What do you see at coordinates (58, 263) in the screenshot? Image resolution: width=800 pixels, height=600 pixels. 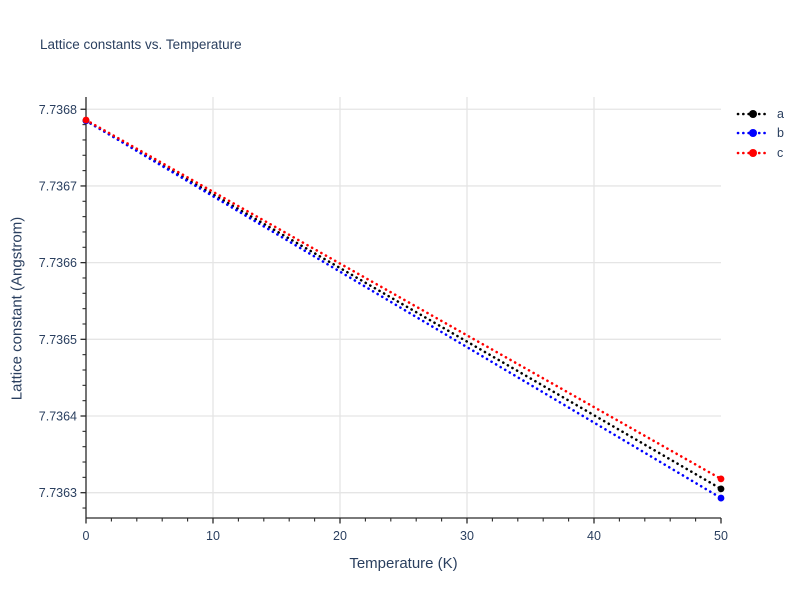 I see `y-tick-label: 7.7366` at bounding box center [58, 263].